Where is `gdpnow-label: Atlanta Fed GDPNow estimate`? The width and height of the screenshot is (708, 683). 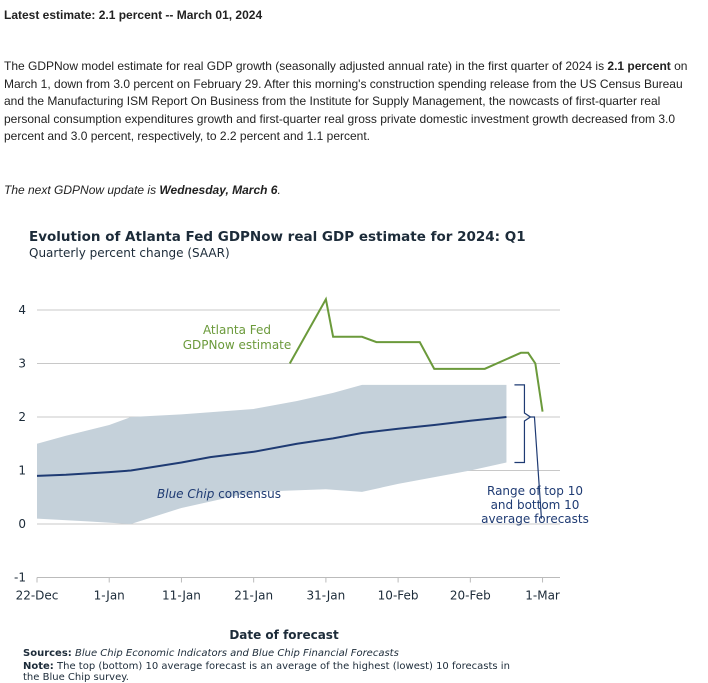 gdpnow-label: Atlanta Fed GDPNow estimate is located at coordinates (237, 337).